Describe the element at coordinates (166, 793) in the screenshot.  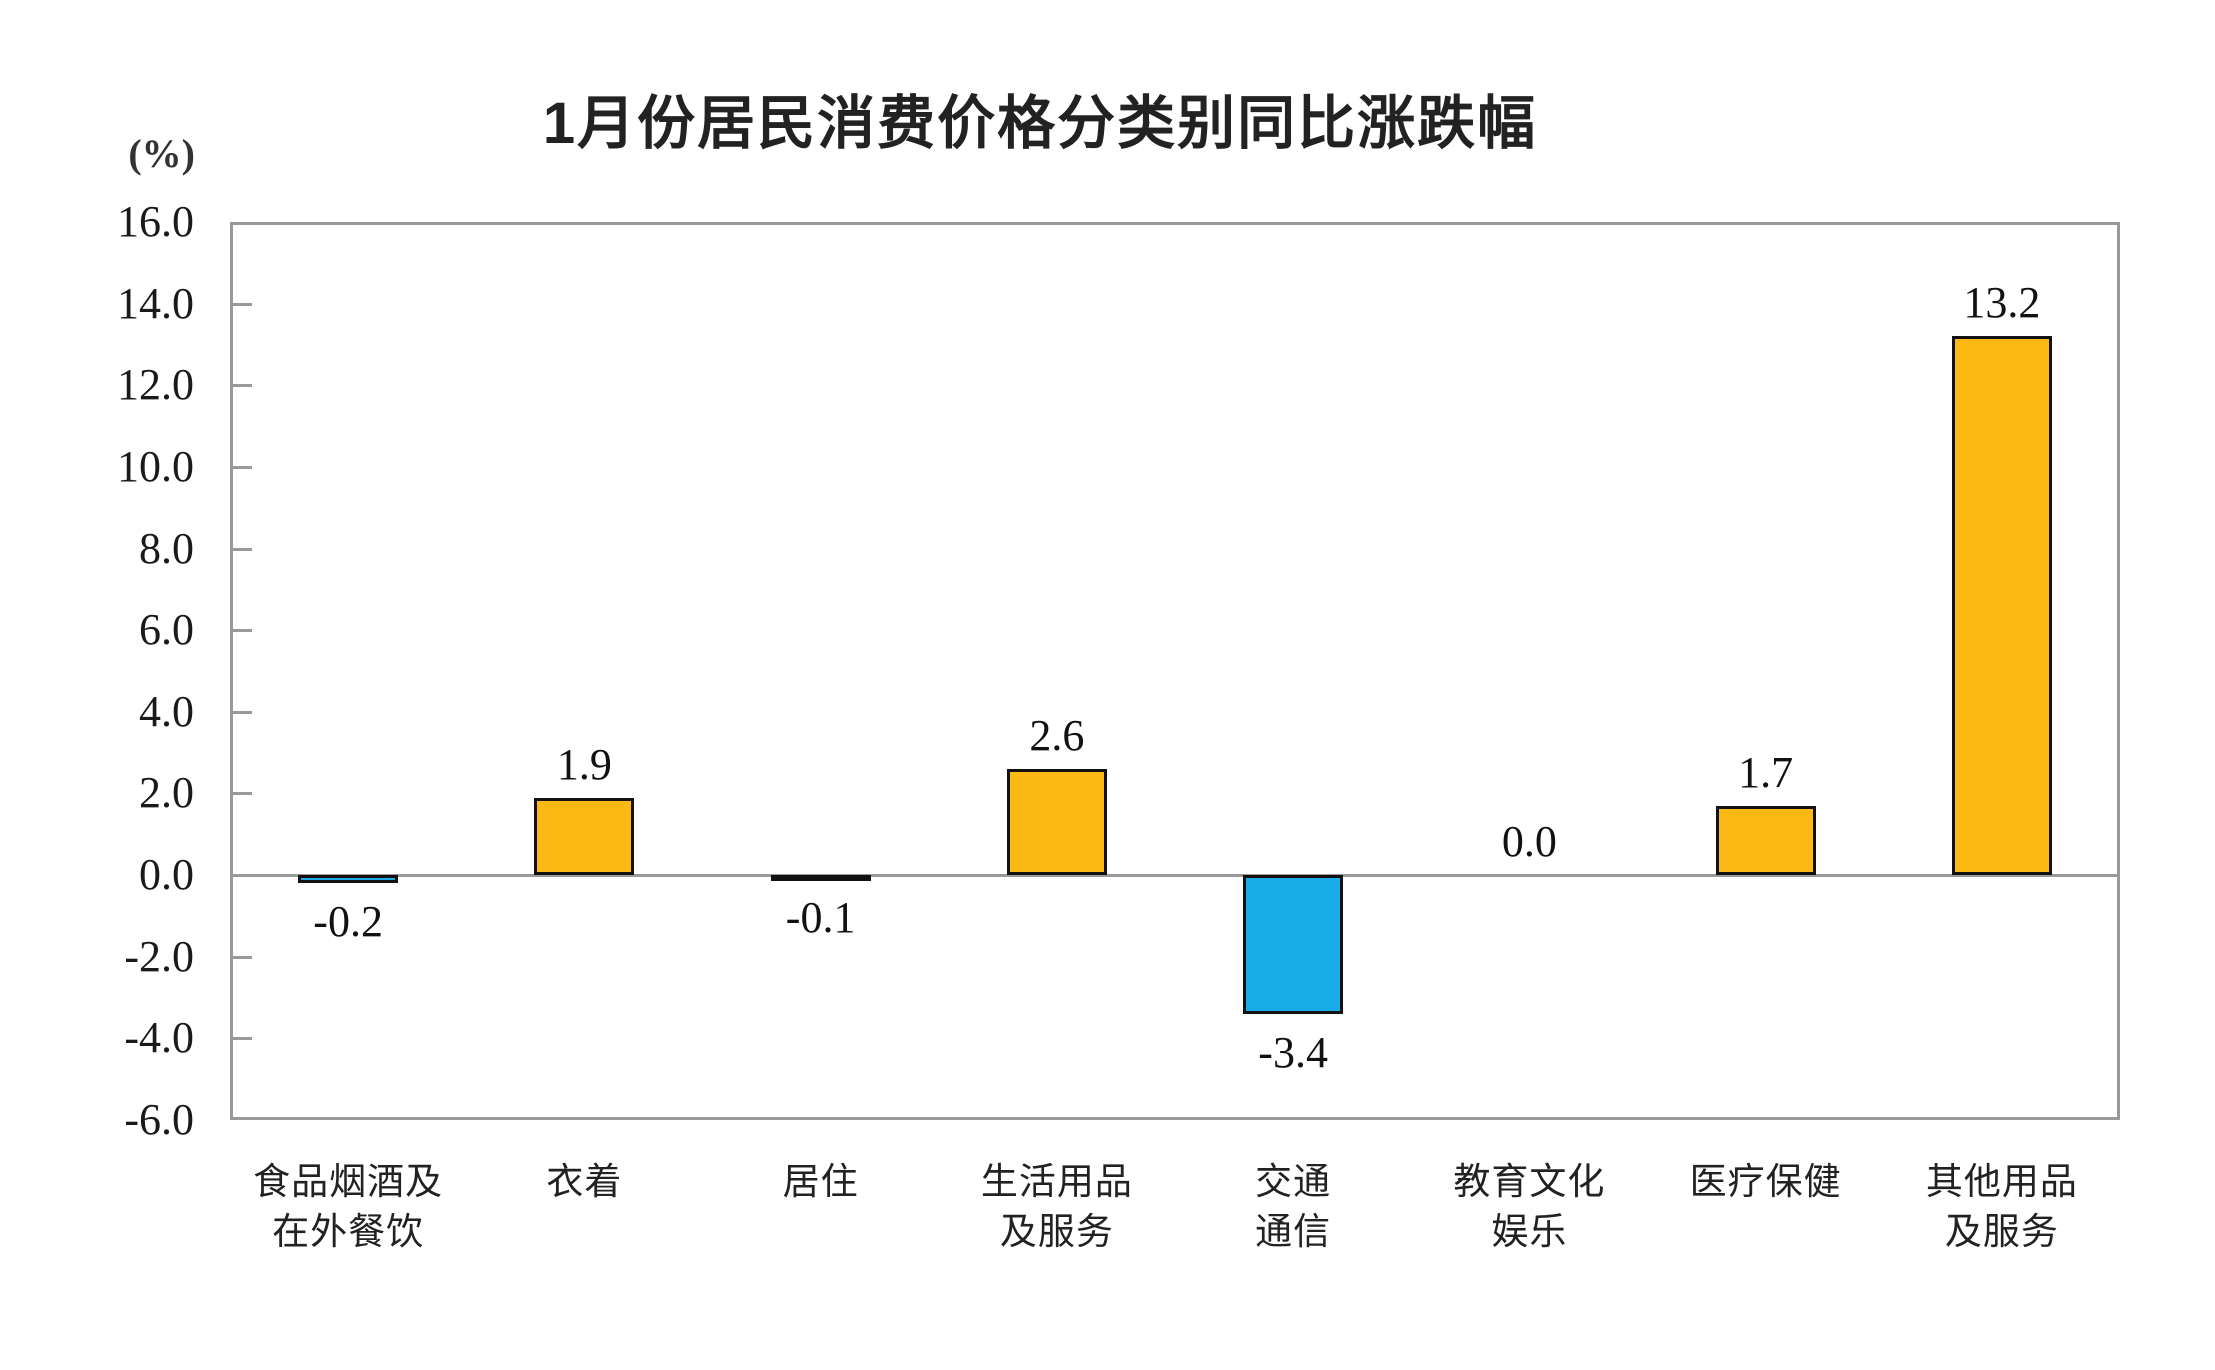
I see `y-tick-label: 2.0` at that location.